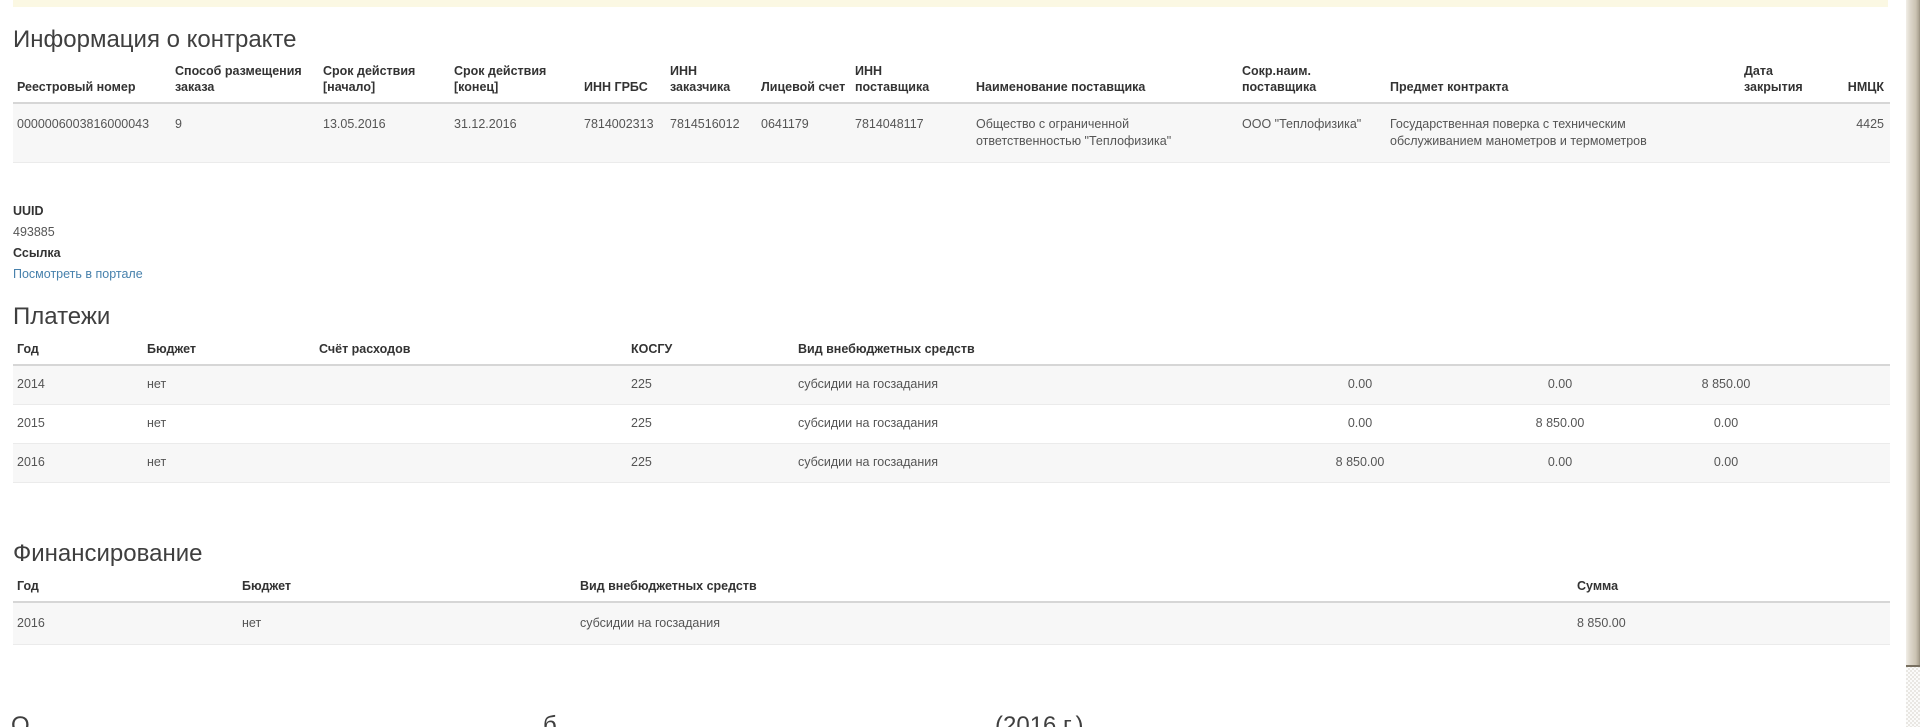 The width and height of the screenshot is (1920, 727). Describe the element at coordinates (1039, 719) in the screenshot. I see `clipped-text-fragment: (2016 г.)` at that location.